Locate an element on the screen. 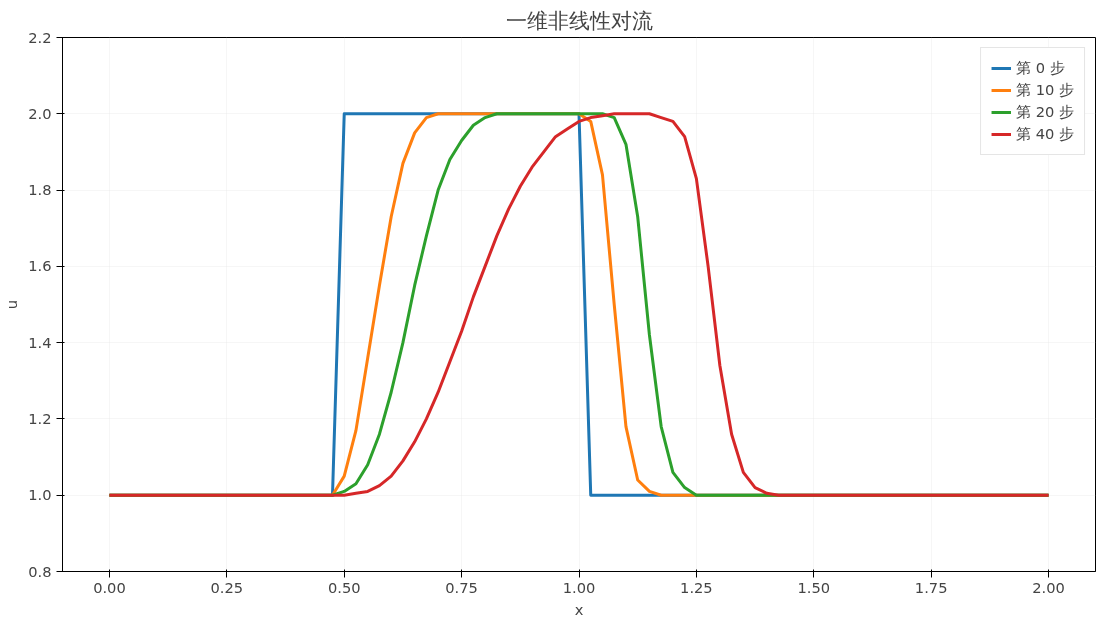 The width and height of the screenshot is (1120, 640). x-tick-label: 1.75 is located at coordinates (931, 587).